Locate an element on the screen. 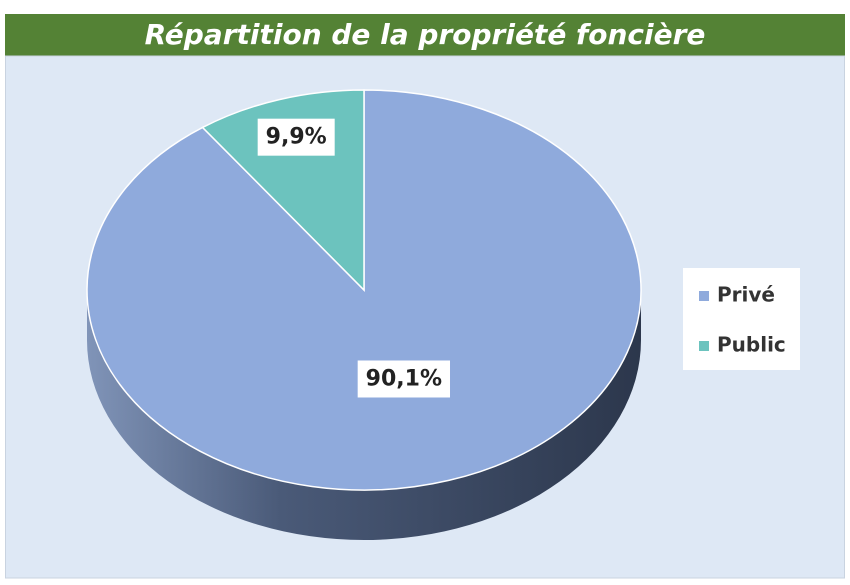 Image resolution: width=850 pixels, height=585 pixels. title-bar is located at coordinates (425, 35).